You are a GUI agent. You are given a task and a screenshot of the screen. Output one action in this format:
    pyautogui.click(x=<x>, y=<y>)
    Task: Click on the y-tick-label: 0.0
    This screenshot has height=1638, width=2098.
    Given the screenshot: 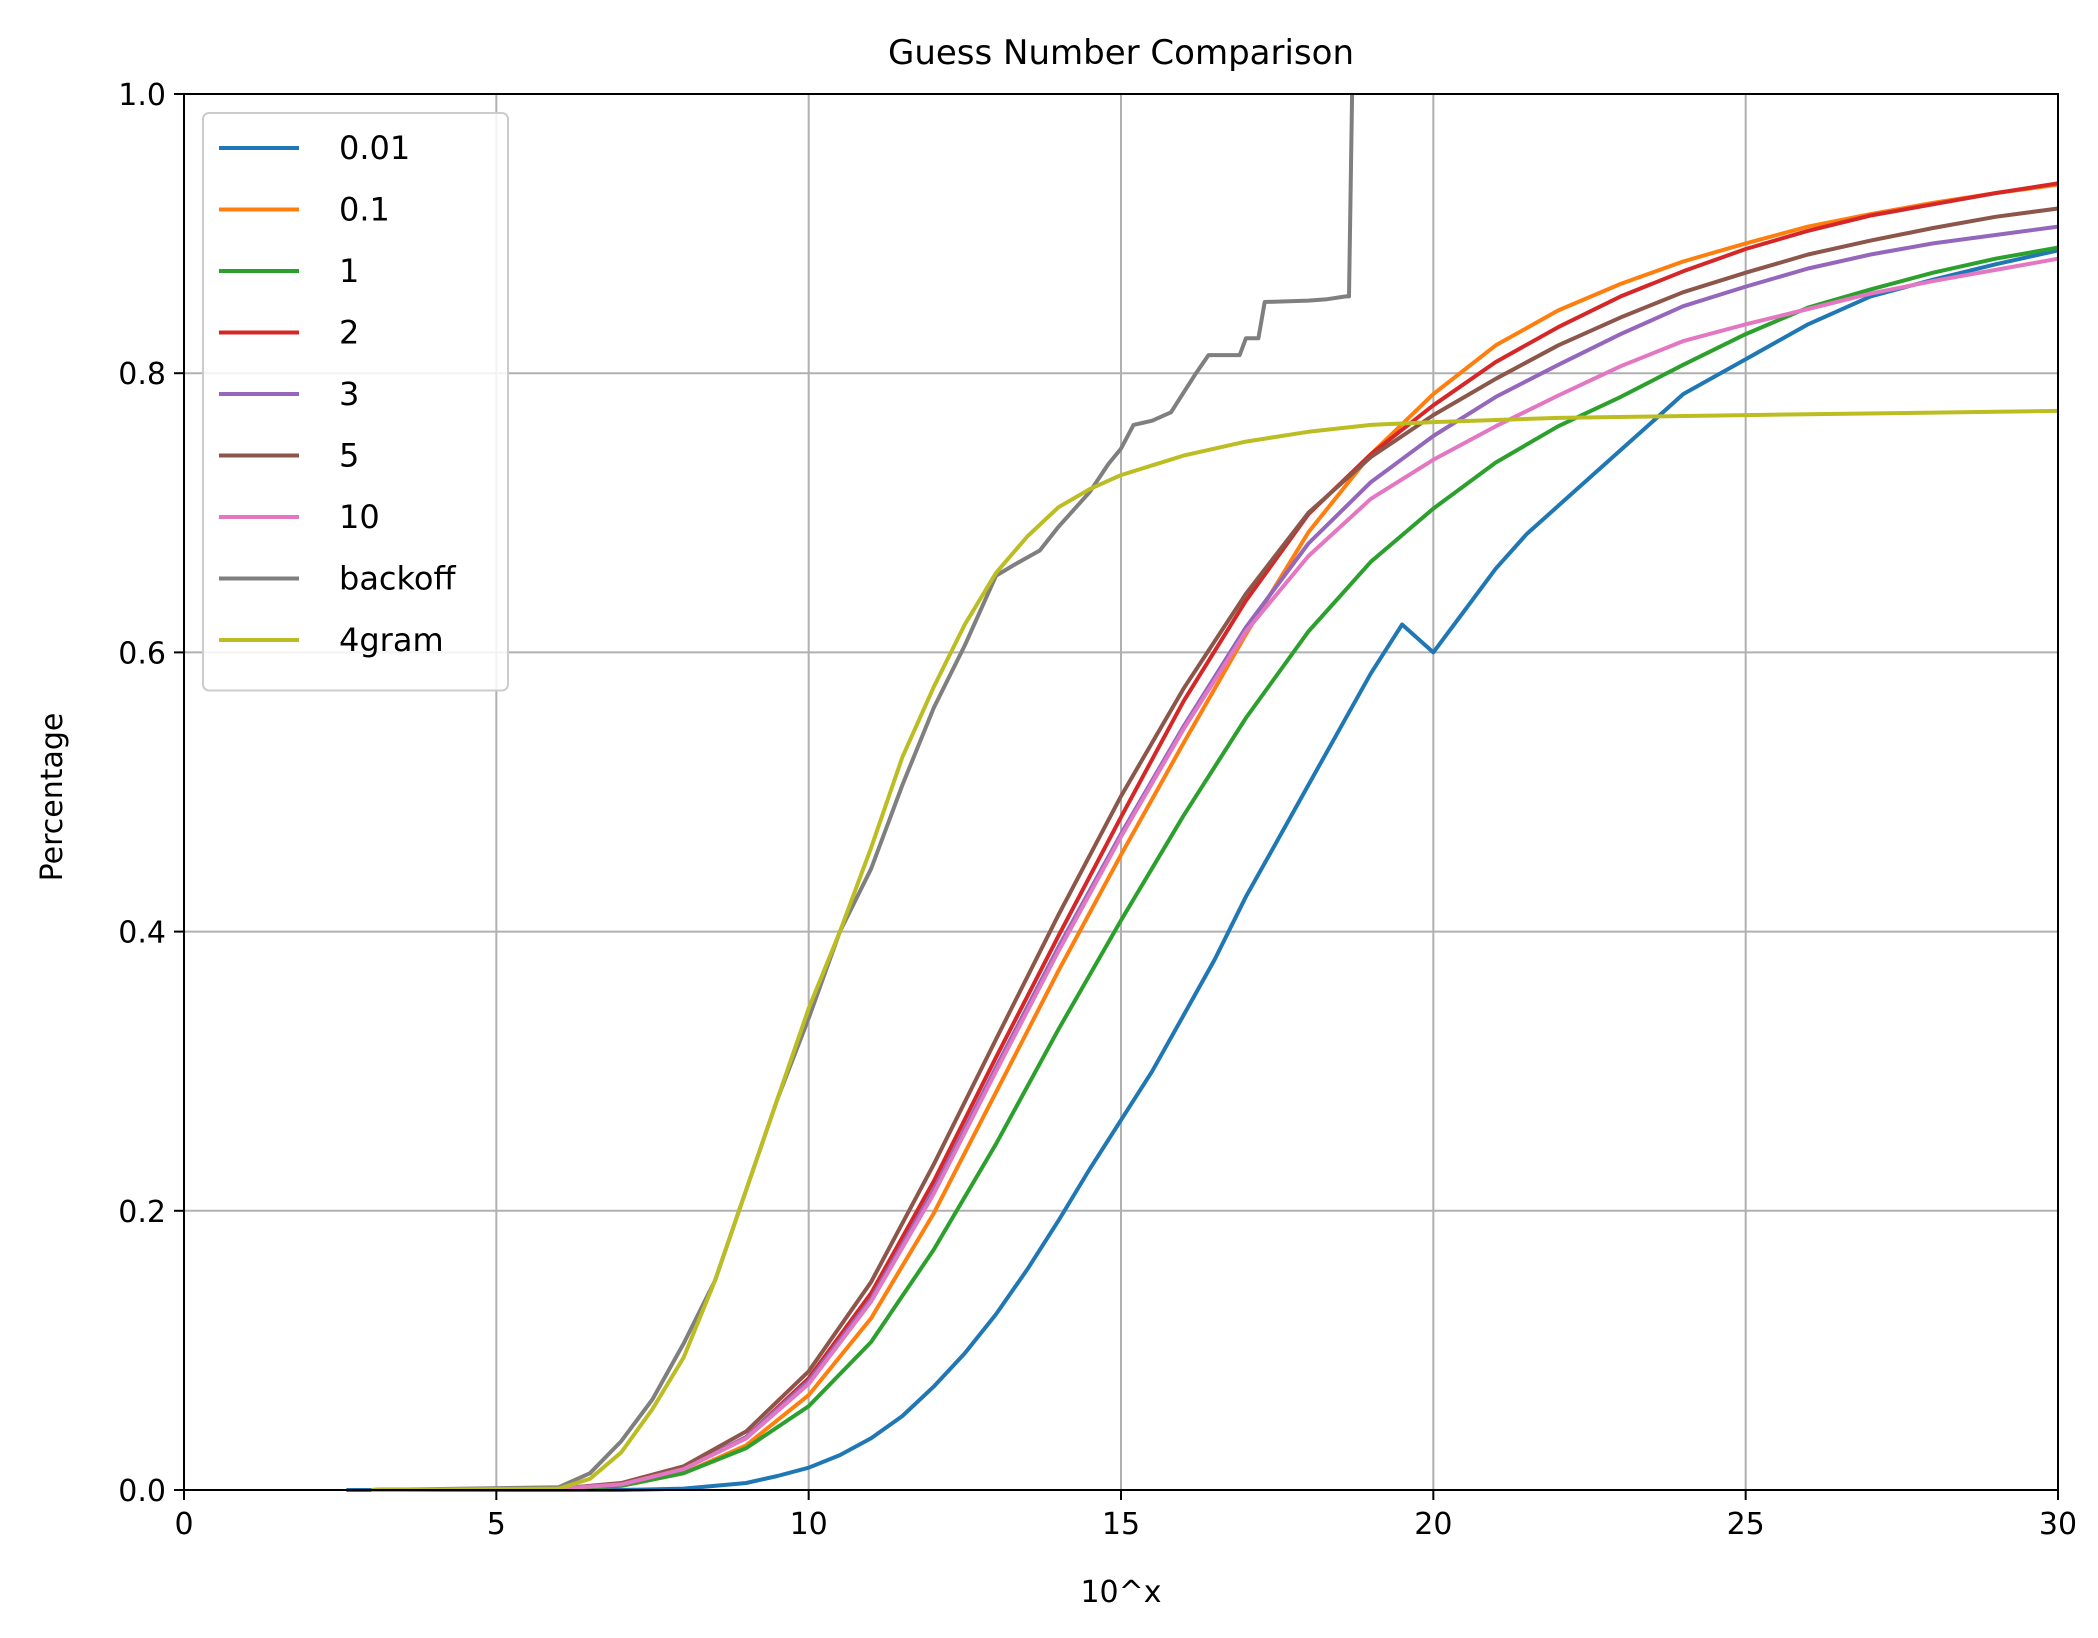 What is the action you would take?
    pyautogui.click(x=142, y=1491)
    